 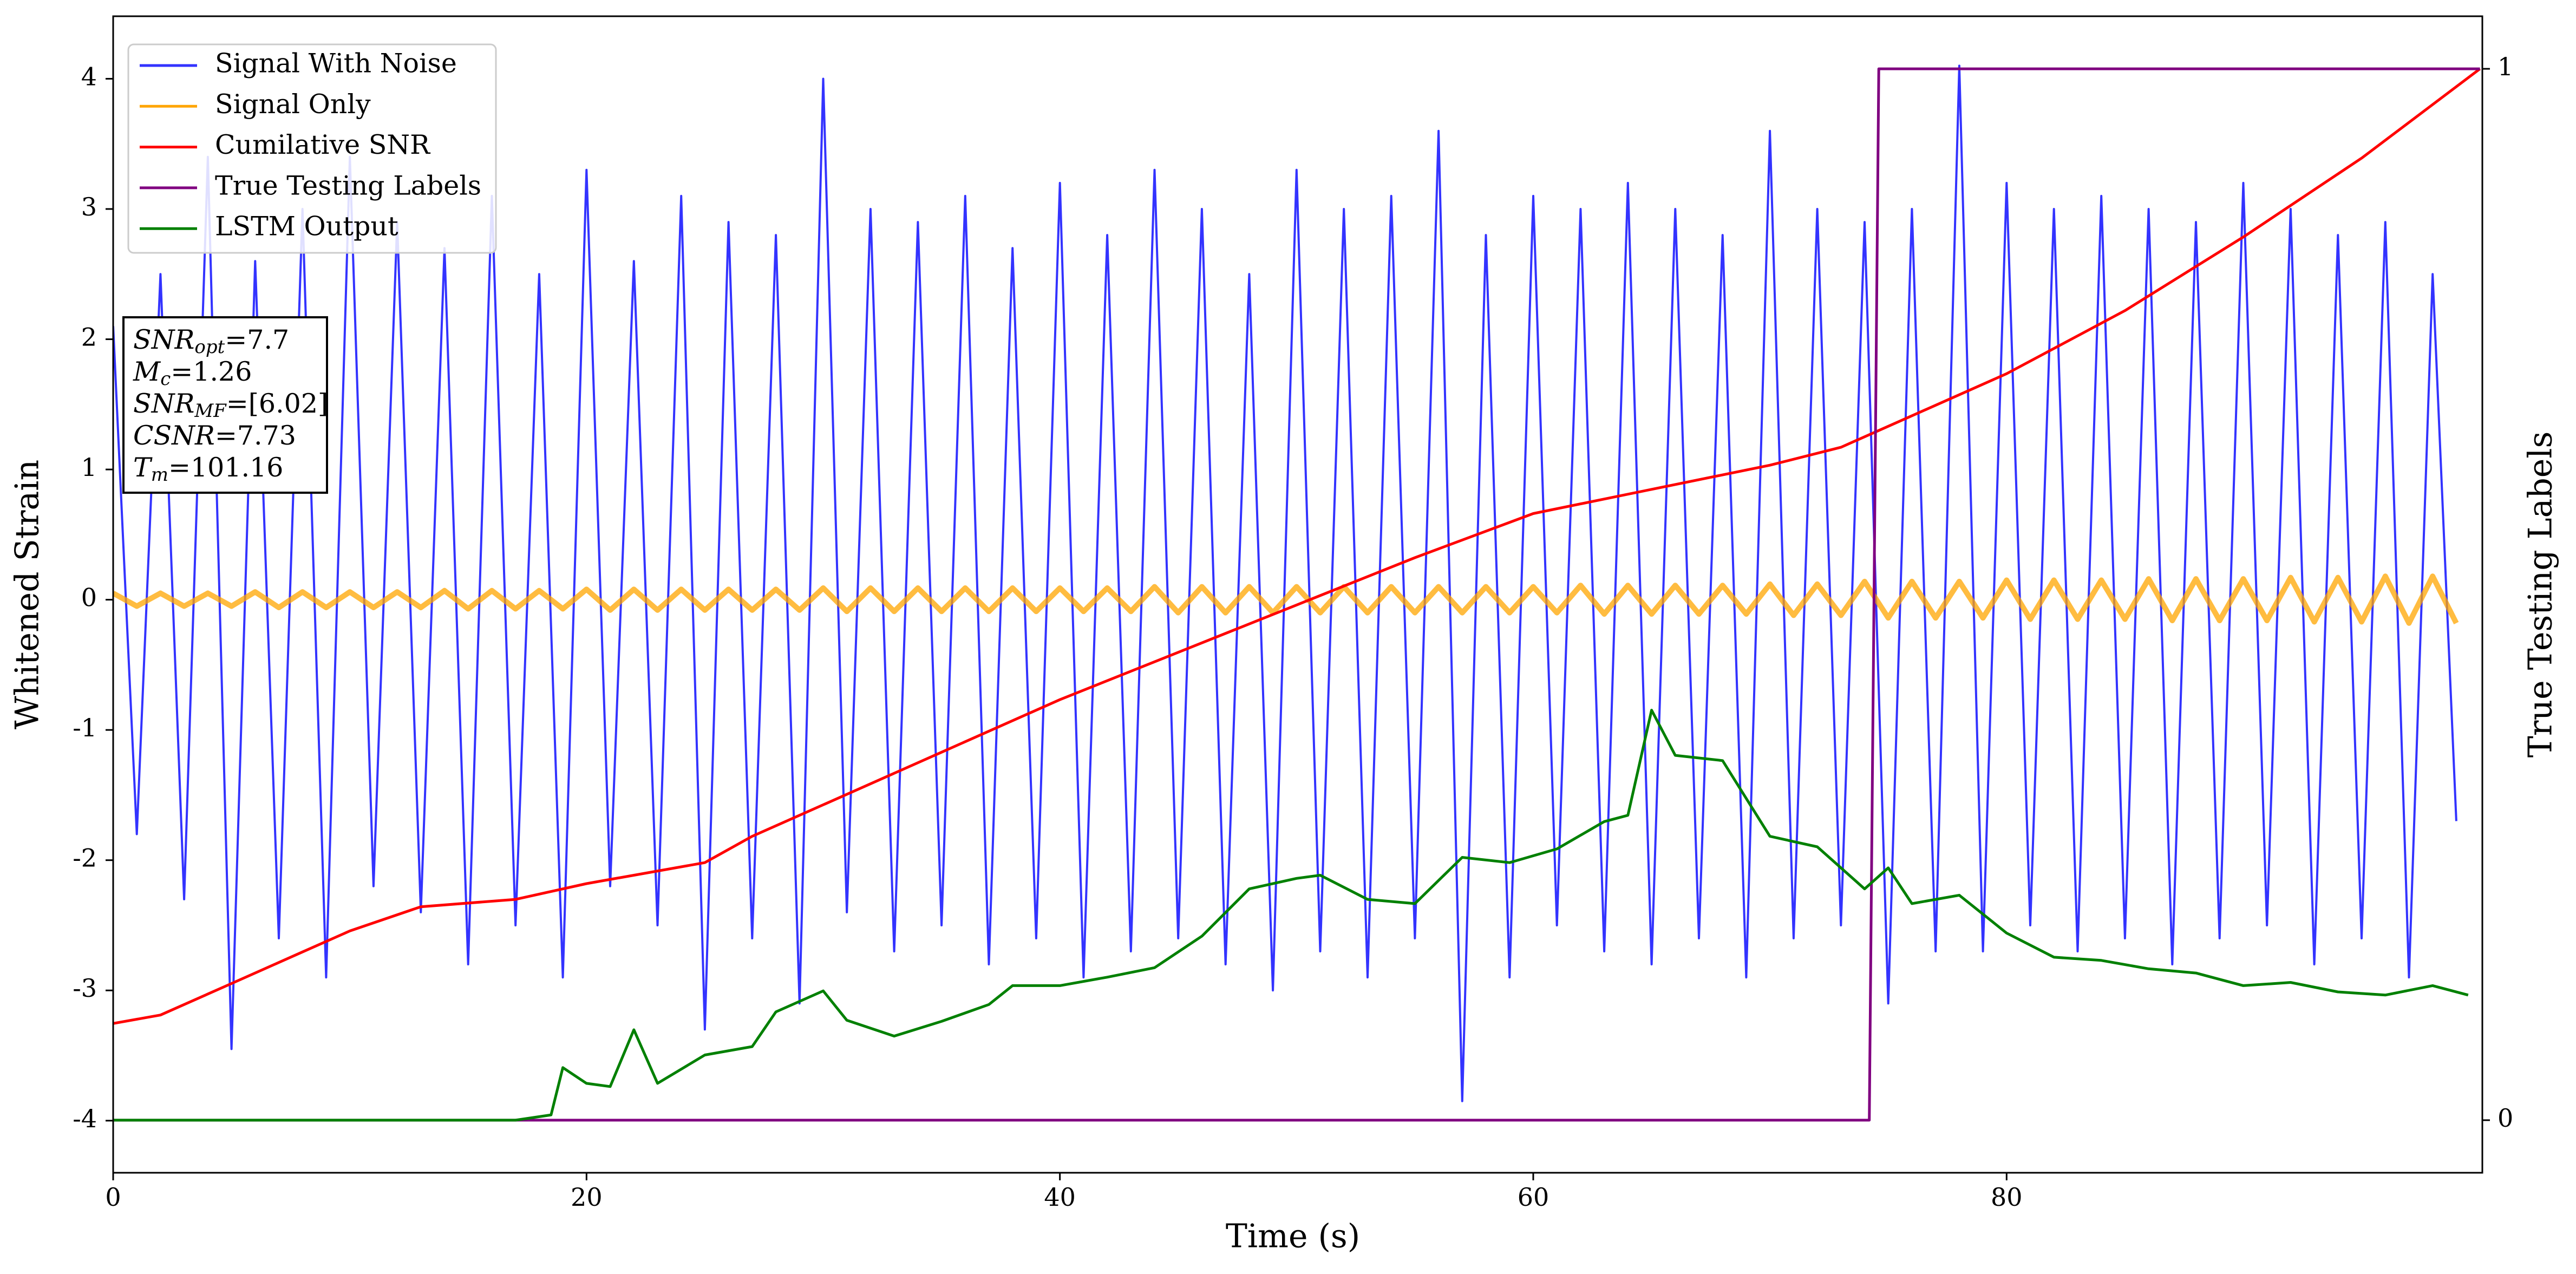 I want to click on x-tick-label: 80, so click(x=2007, y=1197).